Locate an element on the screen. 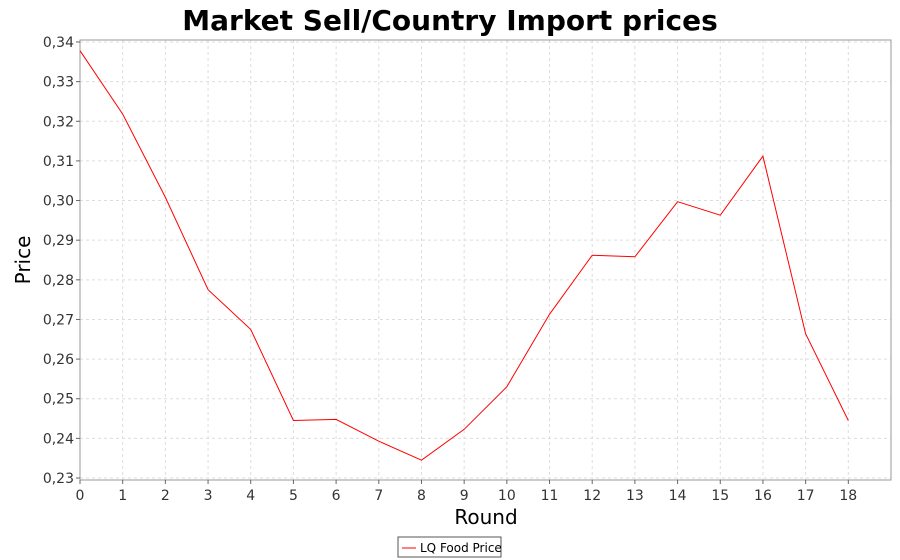 This screenshot has height=560, width=900. x-tick-label: 16 is located at coordinates (763, 496).